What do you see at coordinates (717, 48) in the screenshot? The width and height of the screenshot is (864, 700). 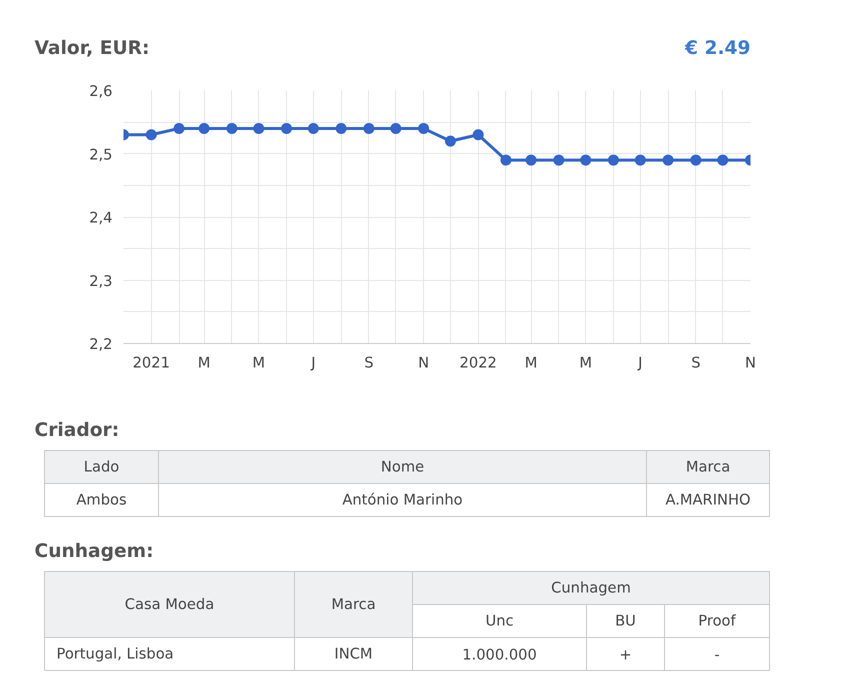 I see `text: € 2.49` at bounding box center [717, 48].